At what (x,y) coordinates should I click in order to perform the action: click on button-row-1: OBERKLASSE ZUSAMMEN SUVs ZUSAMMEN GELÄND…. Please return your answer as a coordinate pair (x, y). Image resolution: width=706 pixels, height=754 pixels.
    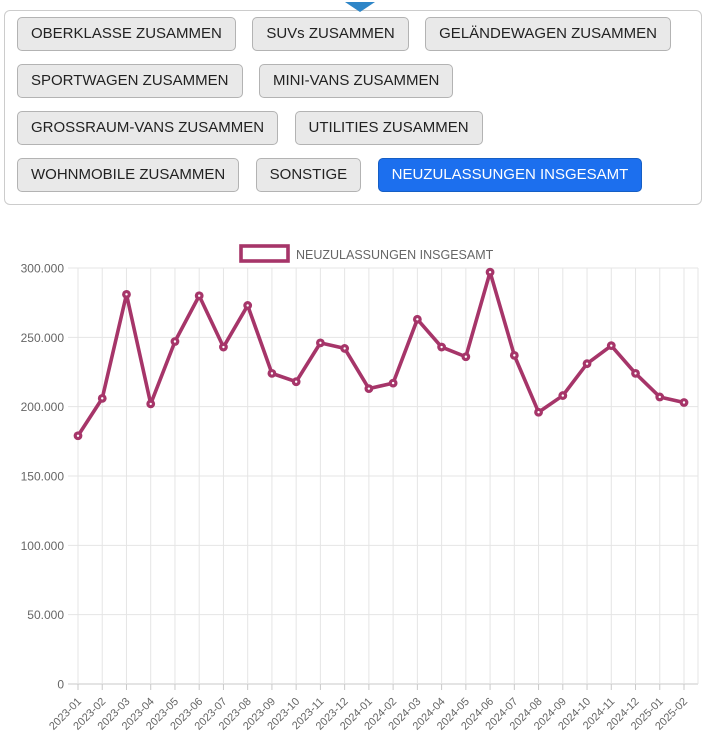
    Looking at the image, I should click on (353, 34).